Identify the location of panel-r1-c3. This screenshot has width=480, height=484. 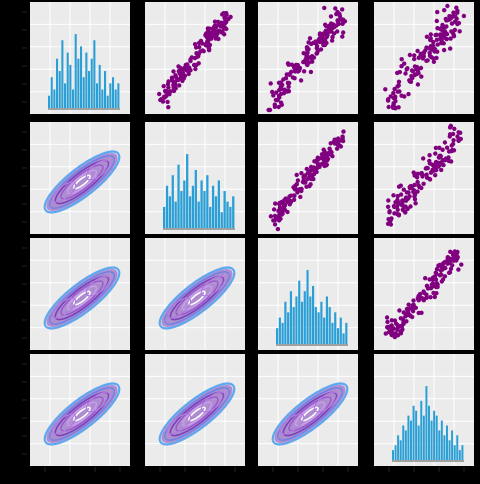
(424, 178).